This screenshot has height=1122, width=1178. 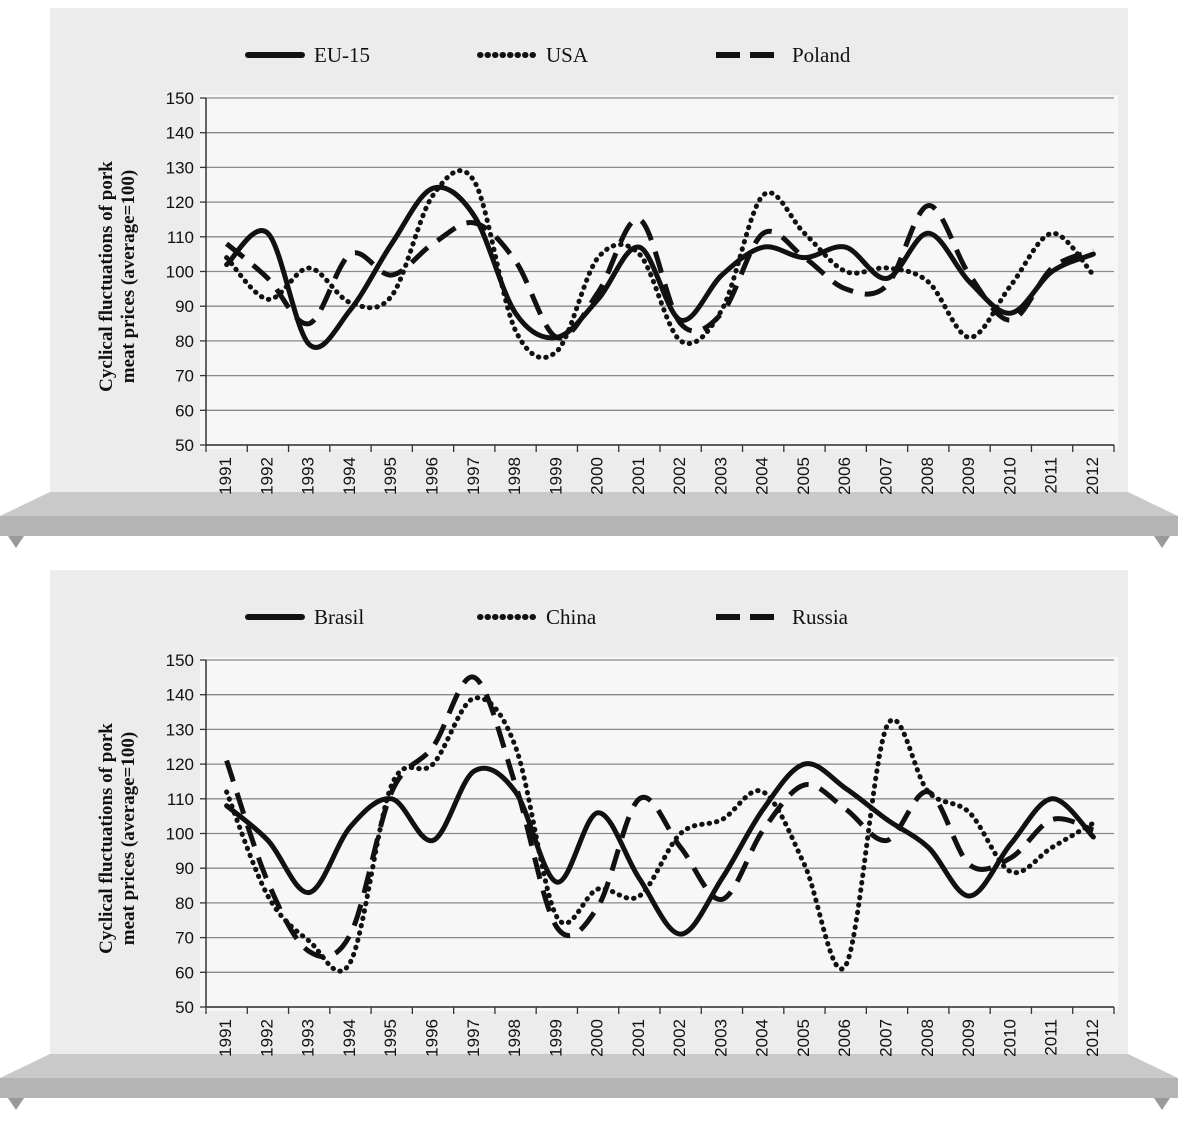 I want to click on series-line-usa, so click(x=660, y=264).